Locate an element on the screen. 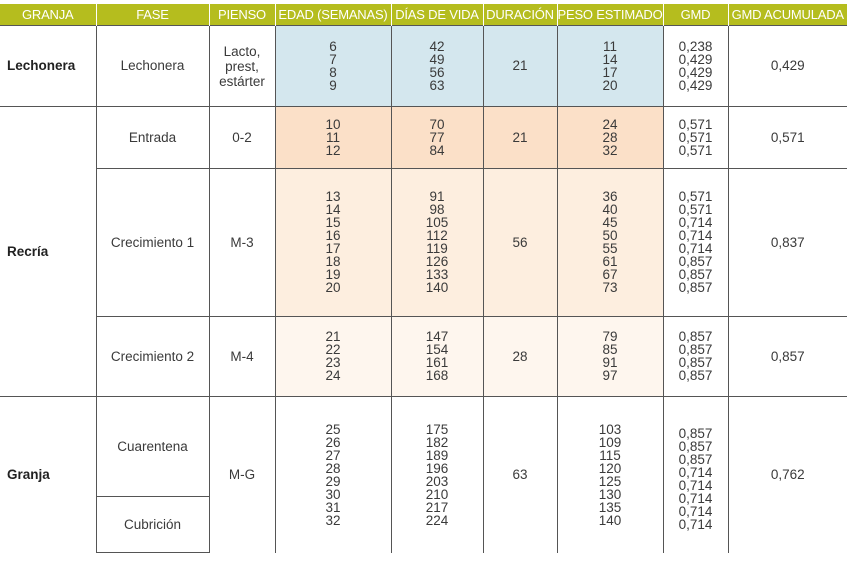 Image resolution: width=848 pixels, height=565 pixels. edad-list: 10 11 12 is located at coordinates (333, 137).